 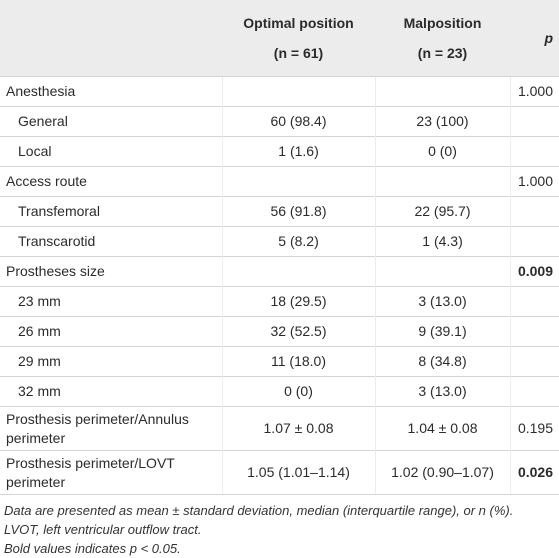 I want to click on footnote: Bold values indicates p < 0.05., so click(x=92, y=548).